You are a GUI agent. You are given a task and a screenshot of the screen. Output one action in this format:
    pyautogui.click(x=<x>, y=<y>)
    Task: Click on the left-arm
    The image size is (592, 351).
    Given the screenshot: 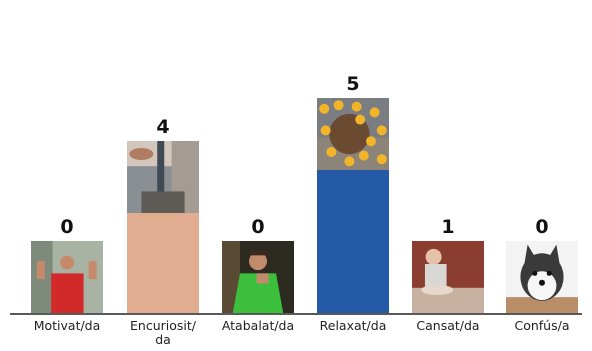 What is the action you would take?
    pyautogui.click(x=40, y=270)
    